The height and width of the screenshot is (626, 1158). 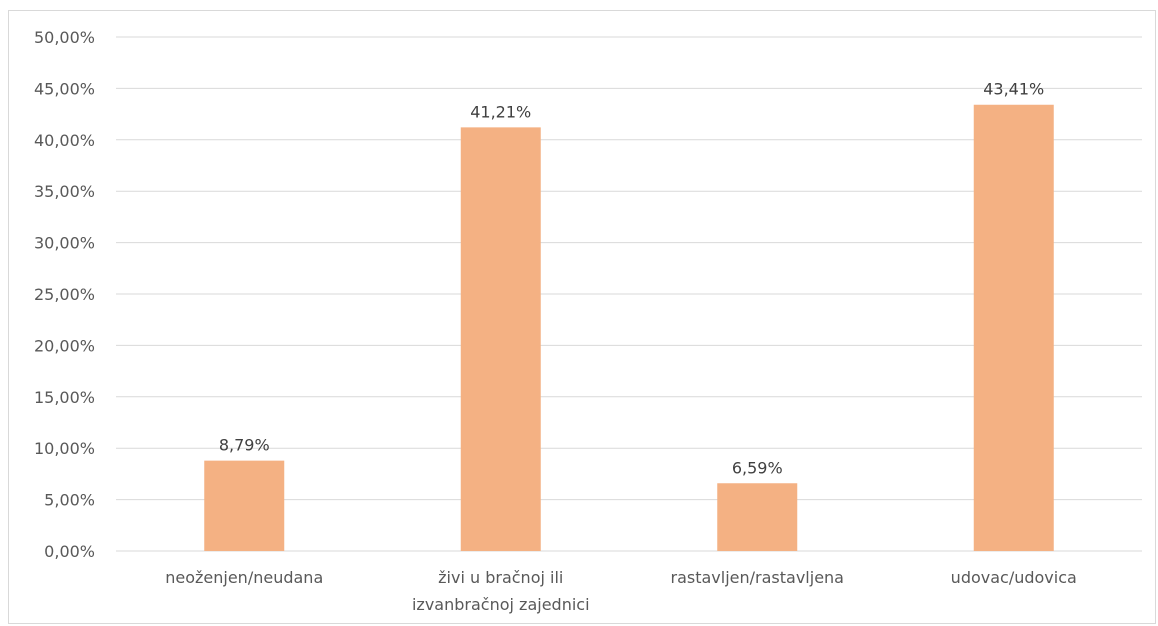 I want to click on y-tick-label: 0,00%, so click(x=69, y=551).